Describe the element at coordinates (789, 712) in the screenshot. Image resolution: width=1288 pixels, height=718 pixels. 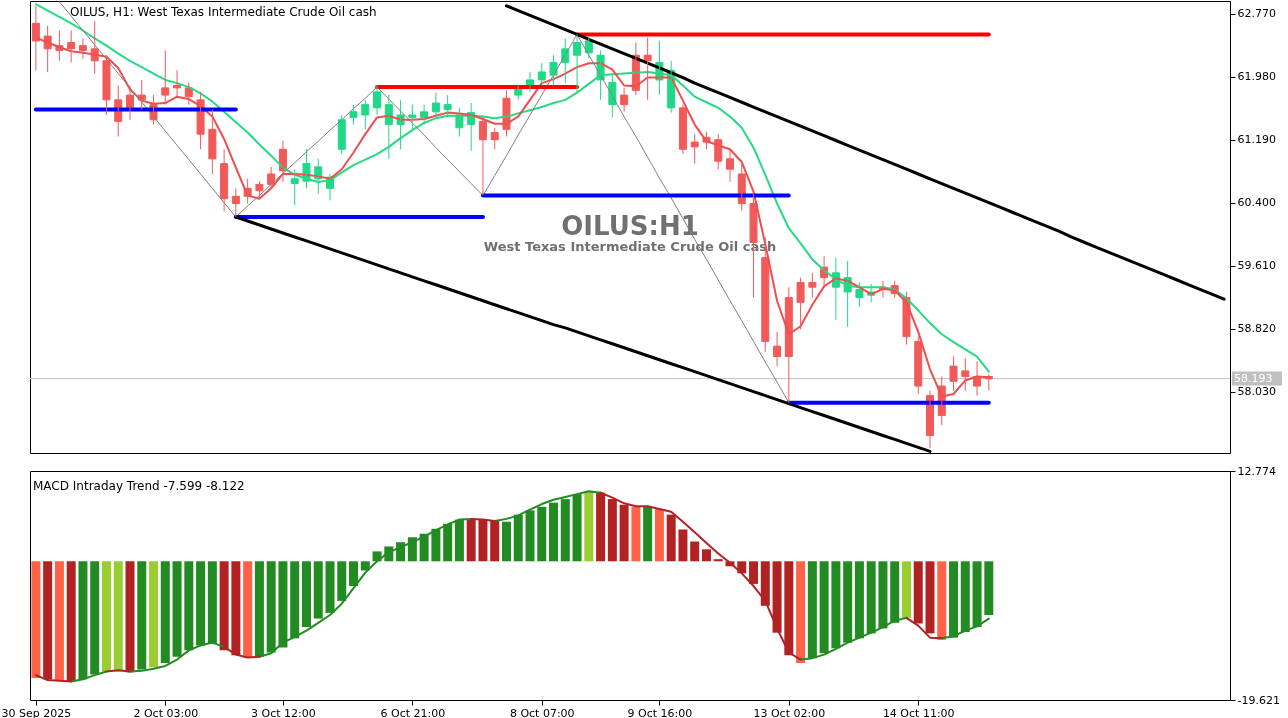
I see `x-tick-label: 13 Oct 02:00` at that location.